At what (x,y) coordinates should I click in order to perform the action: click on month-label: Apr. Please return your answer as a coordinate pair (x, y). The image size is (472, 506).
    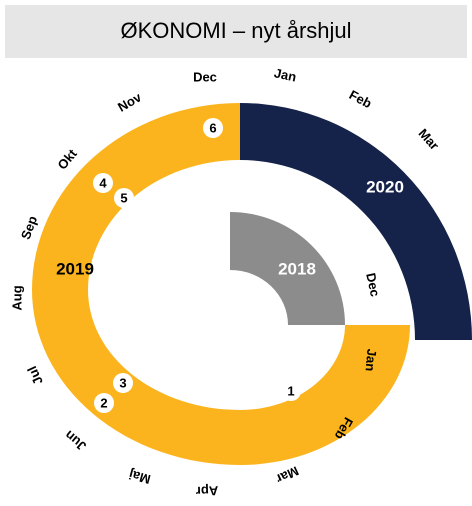
    Looking at the image, I should click on (207, 491).